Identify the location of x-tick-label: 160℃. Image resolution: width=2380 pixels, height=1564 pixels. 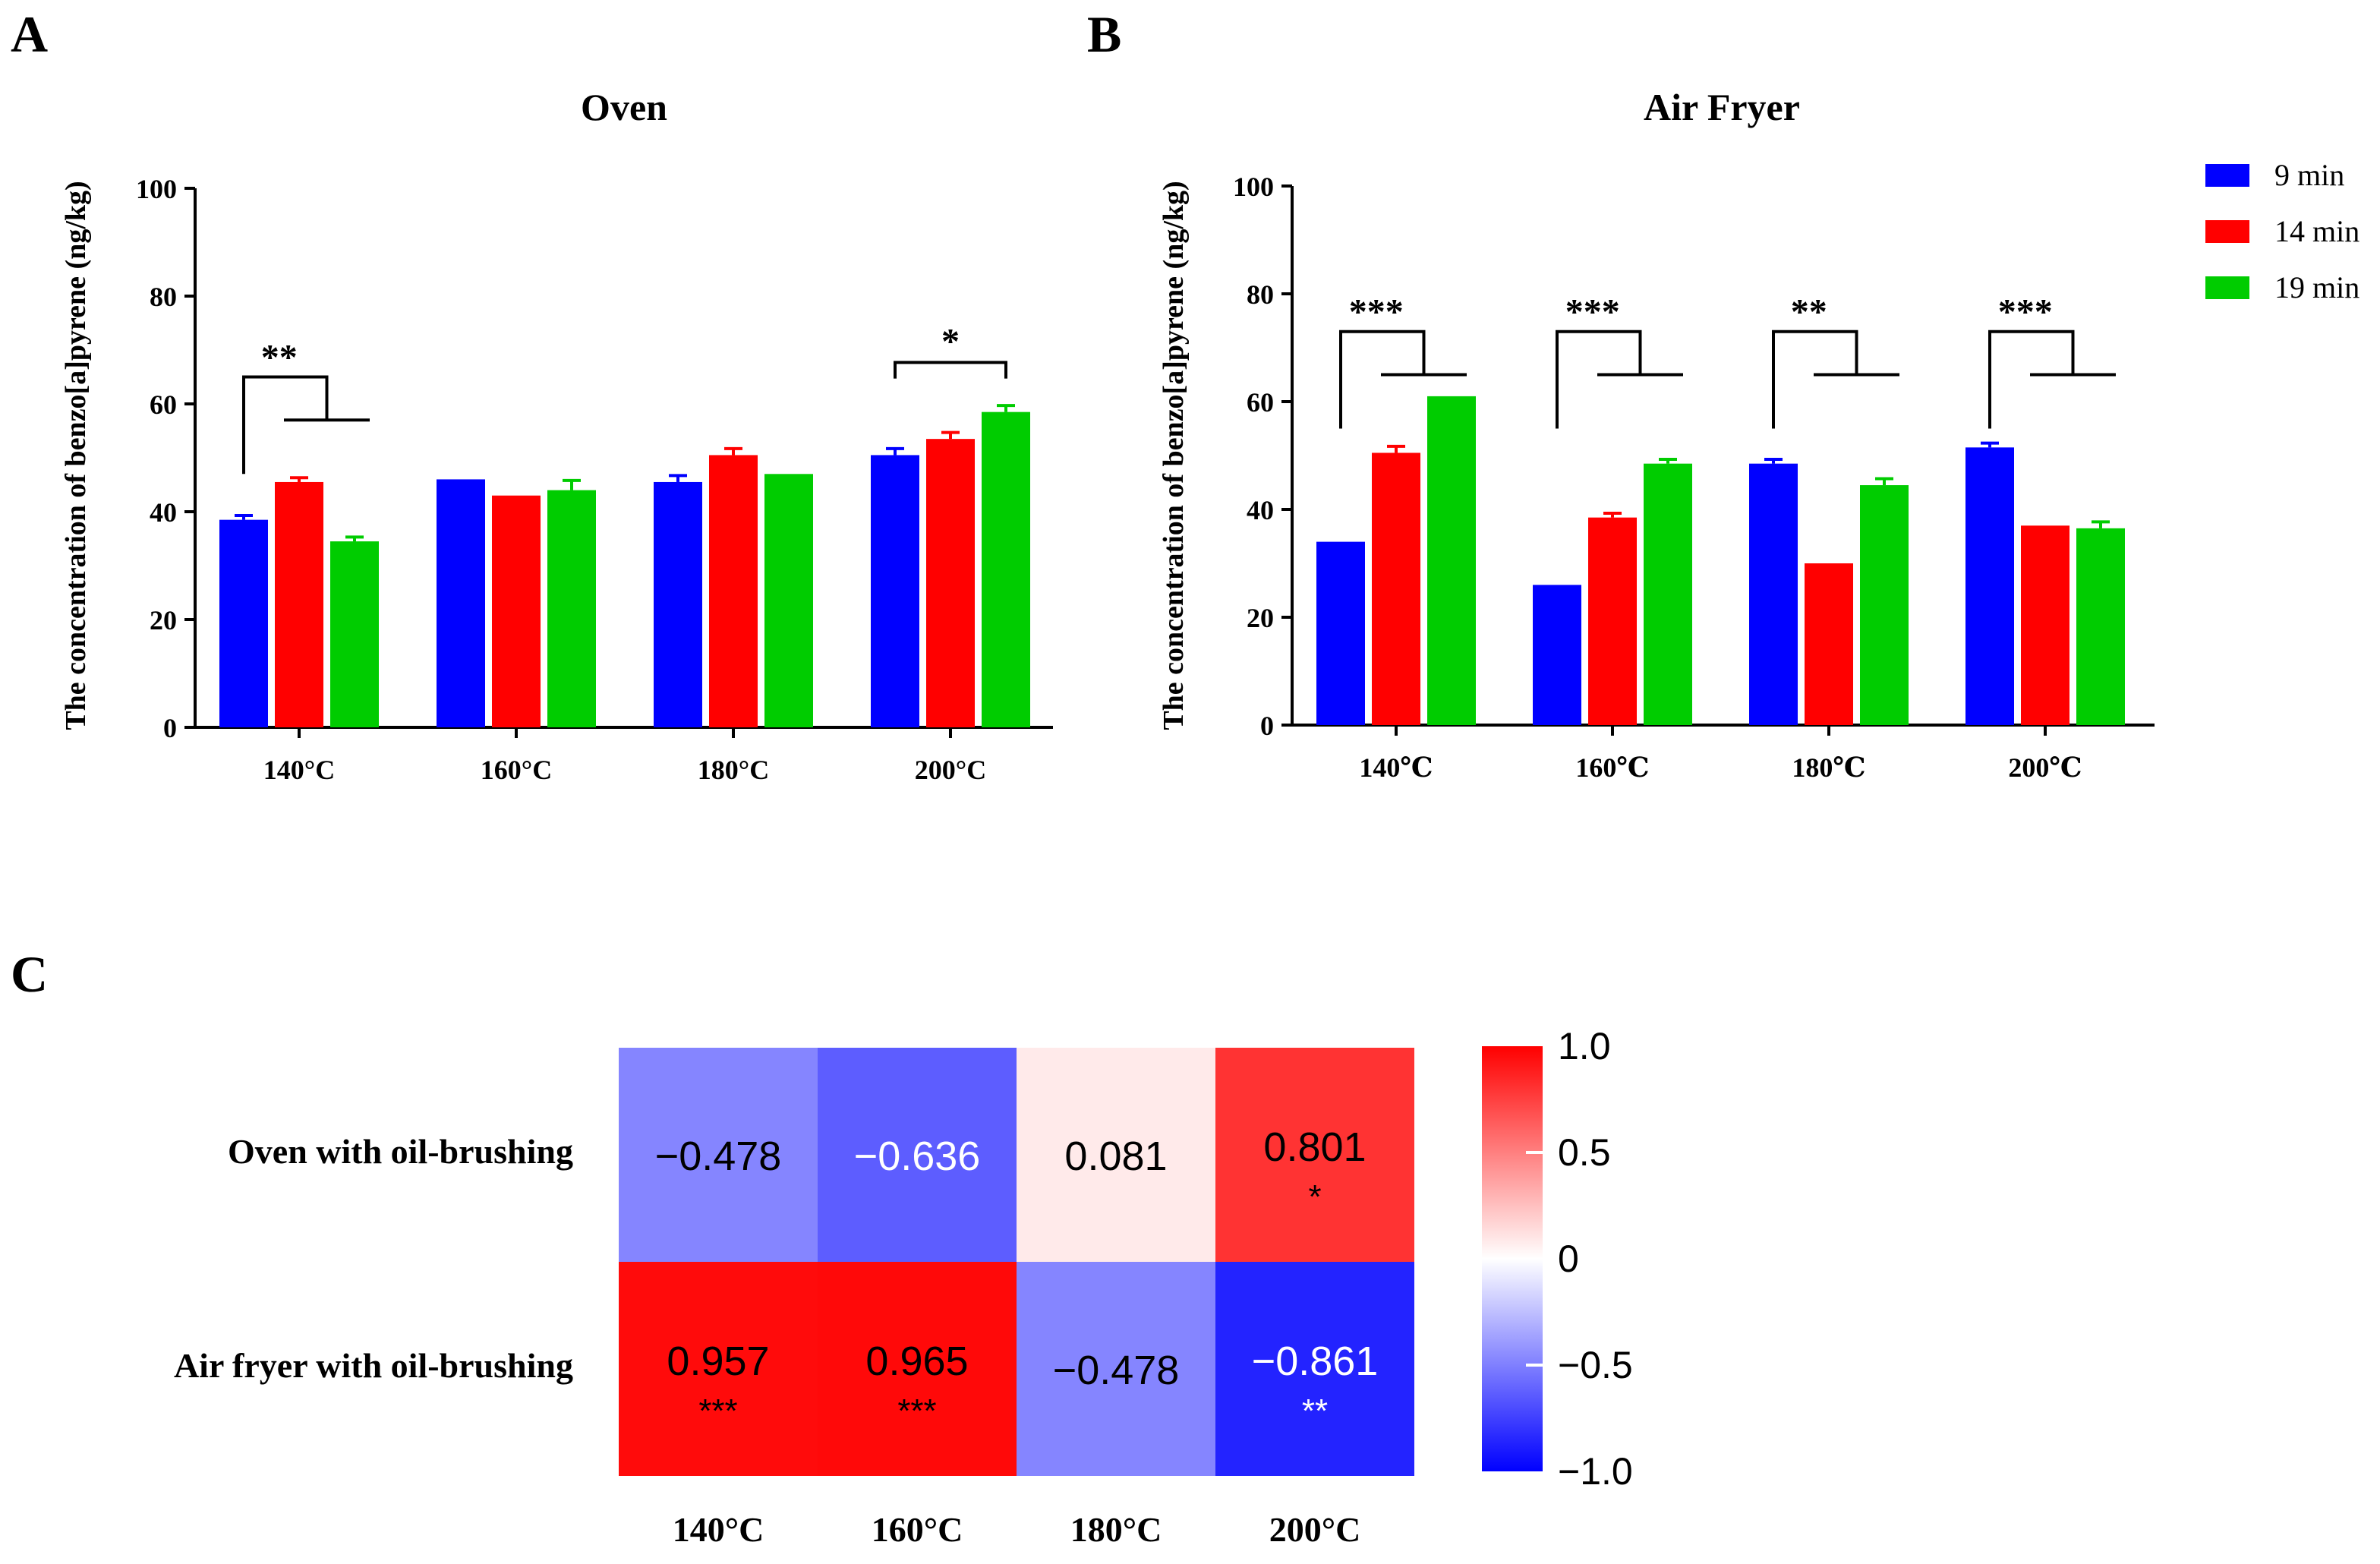
(1612, 767).